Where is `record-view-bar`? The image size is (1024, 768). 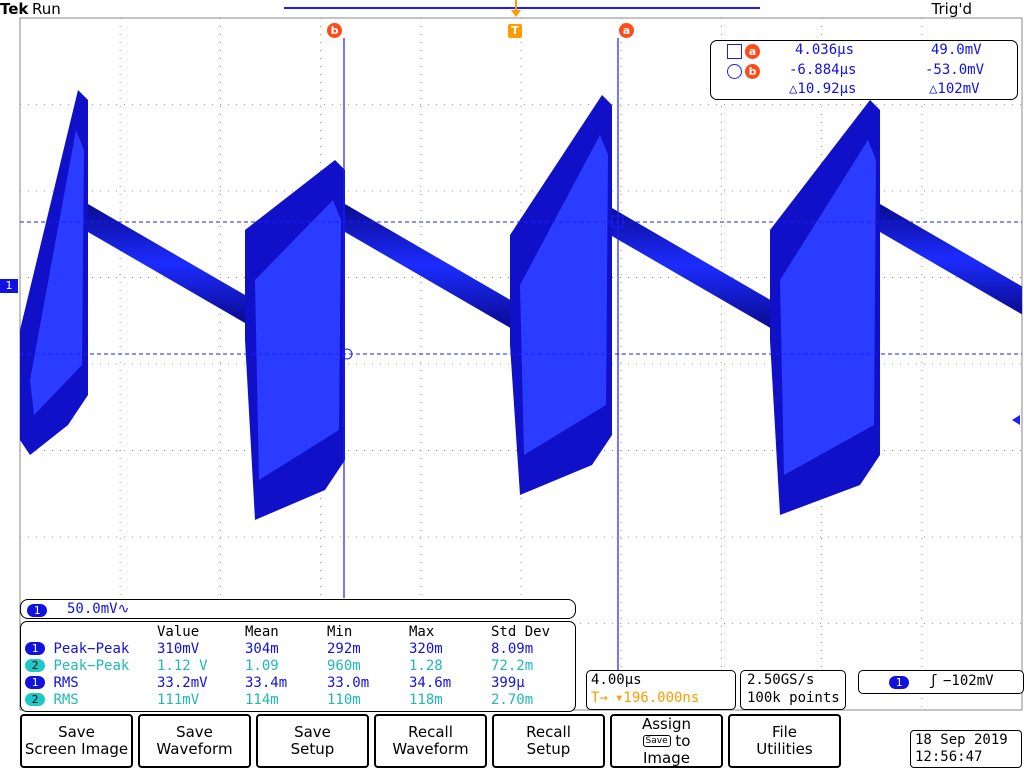
record-view-bar is located at coordinates (522, 8).